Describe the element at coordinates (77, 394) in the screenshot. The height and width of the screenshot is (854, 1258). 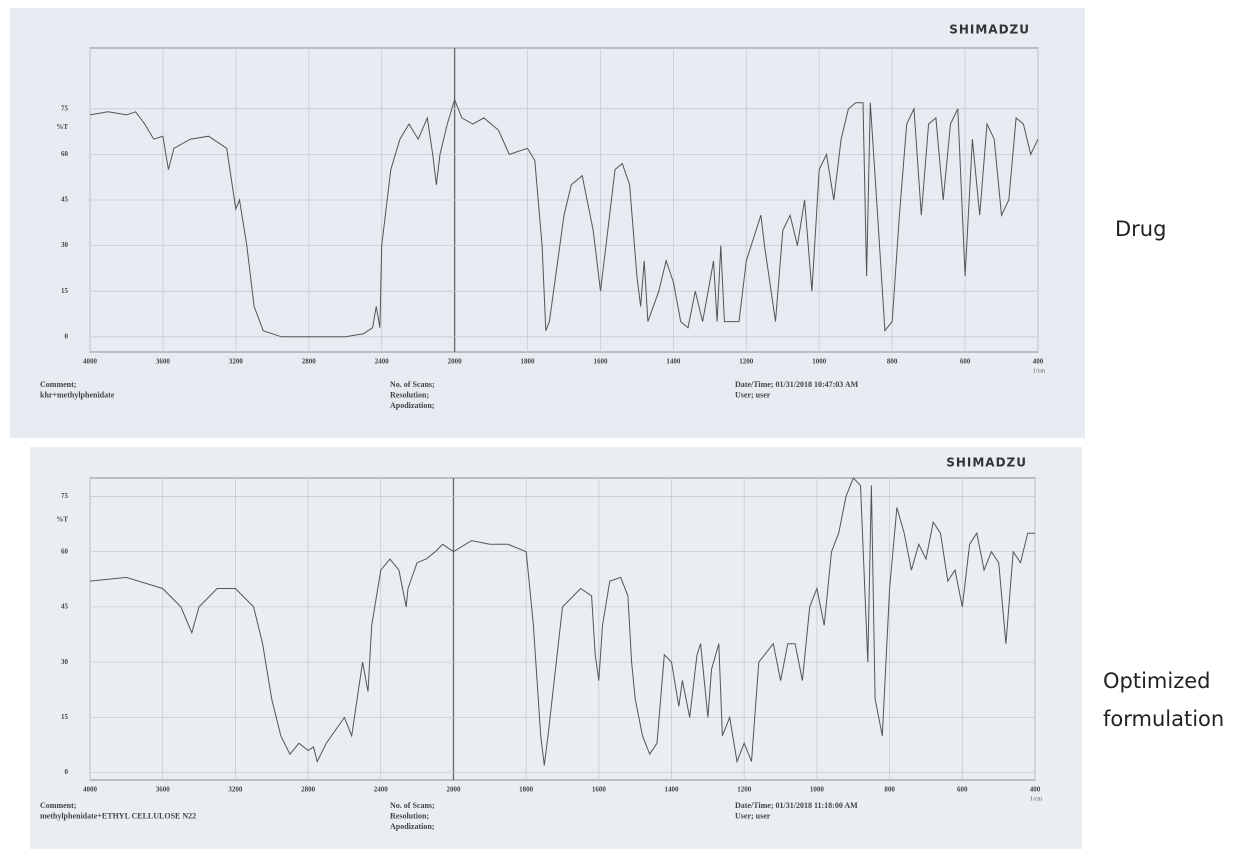
I see `footer-text: khr+methylphenidate` at that location.